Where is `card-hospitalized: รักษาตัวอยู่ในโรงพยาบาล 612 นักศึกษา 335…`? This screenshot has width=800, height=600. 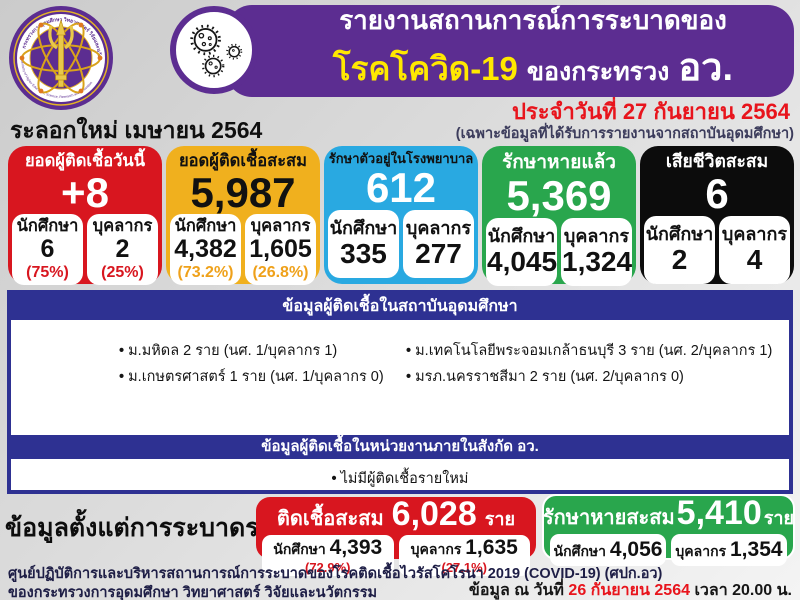 card-hospitalized: รักษาตัวอยู่ในโรงพยาบาล 612 นักศึกษา 335… is located at coordinates (401, 215).